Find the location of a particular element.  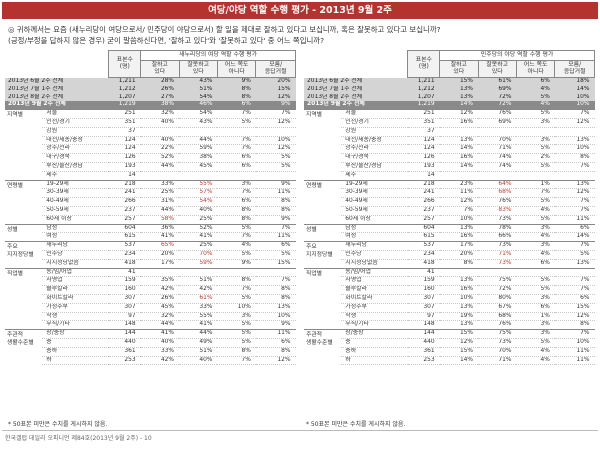

table-row: 주요 지지정당별 새누리당 537 17% 73% 3% 7% is located at coordinates (449, 255).